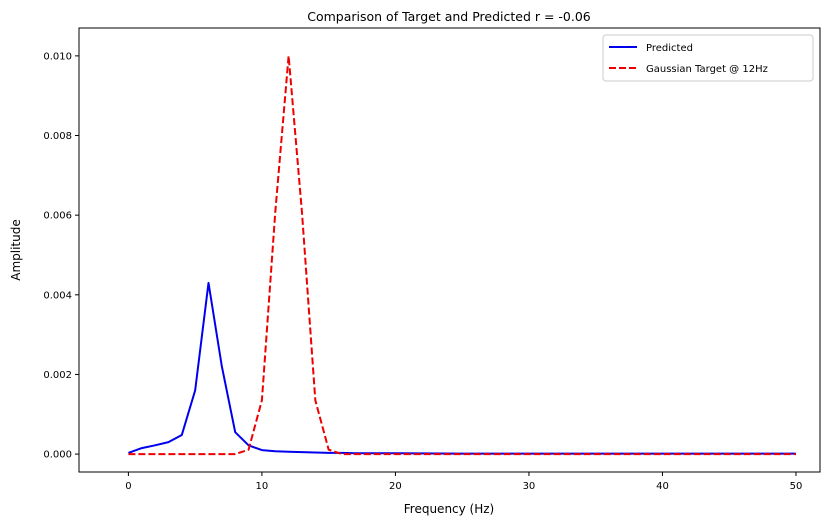 The height and width of the screenshot is (525, 831). Describe the element at coordinates (529, 486) in the screenshot. I see `x-tick-label: 30` at that location.